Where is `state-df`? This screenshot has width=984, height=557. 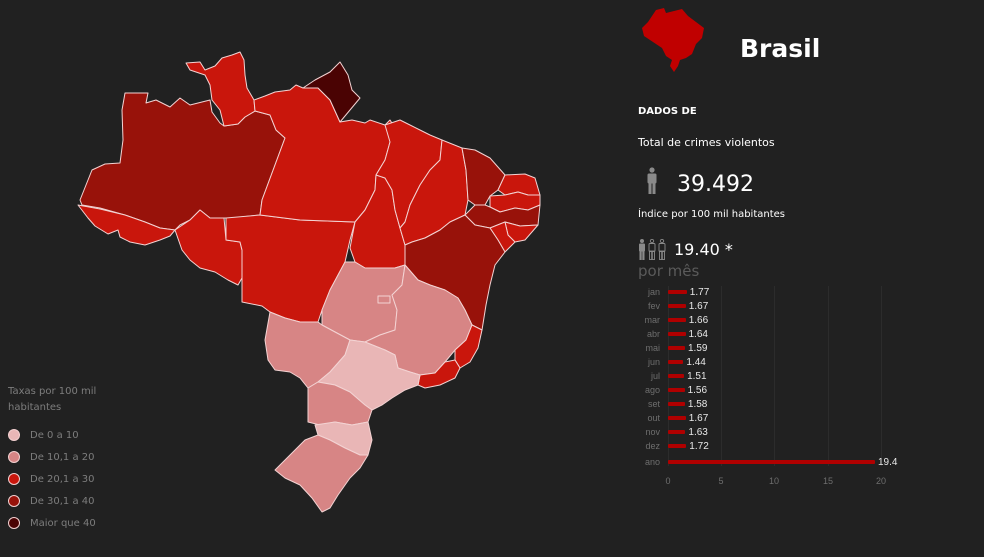 state-df is located at coordinates (384, 299).